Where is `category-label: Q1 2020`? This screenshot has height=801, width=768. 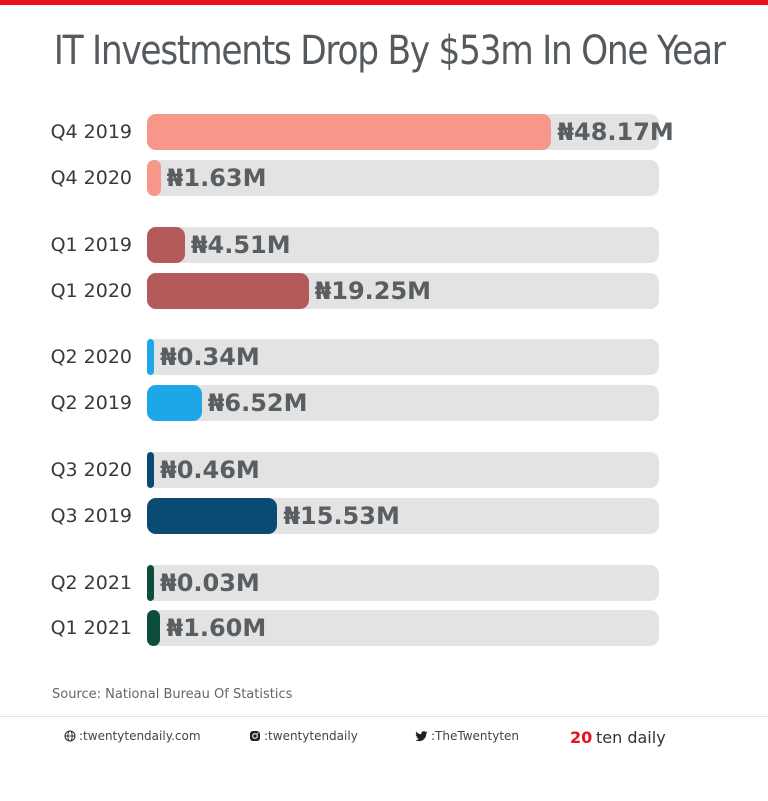
category-label: Q1 2020 is located at coordinates (91, 291).